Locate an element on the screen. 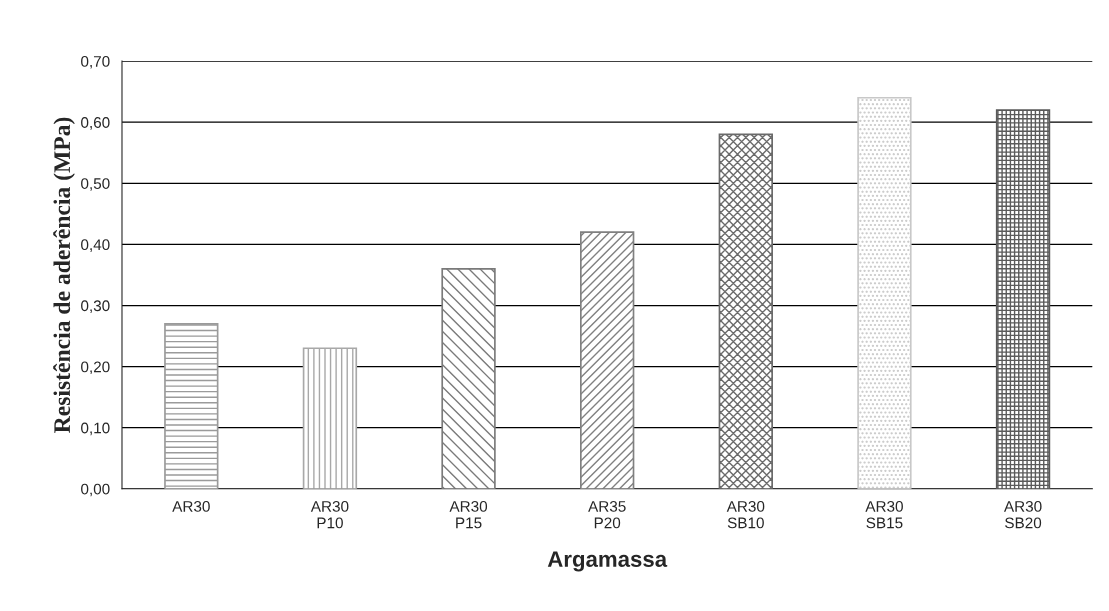 The width and height of the screenshot is (1109, 611). y-tick-label: 0,60 is located at coordinates (95, 123).